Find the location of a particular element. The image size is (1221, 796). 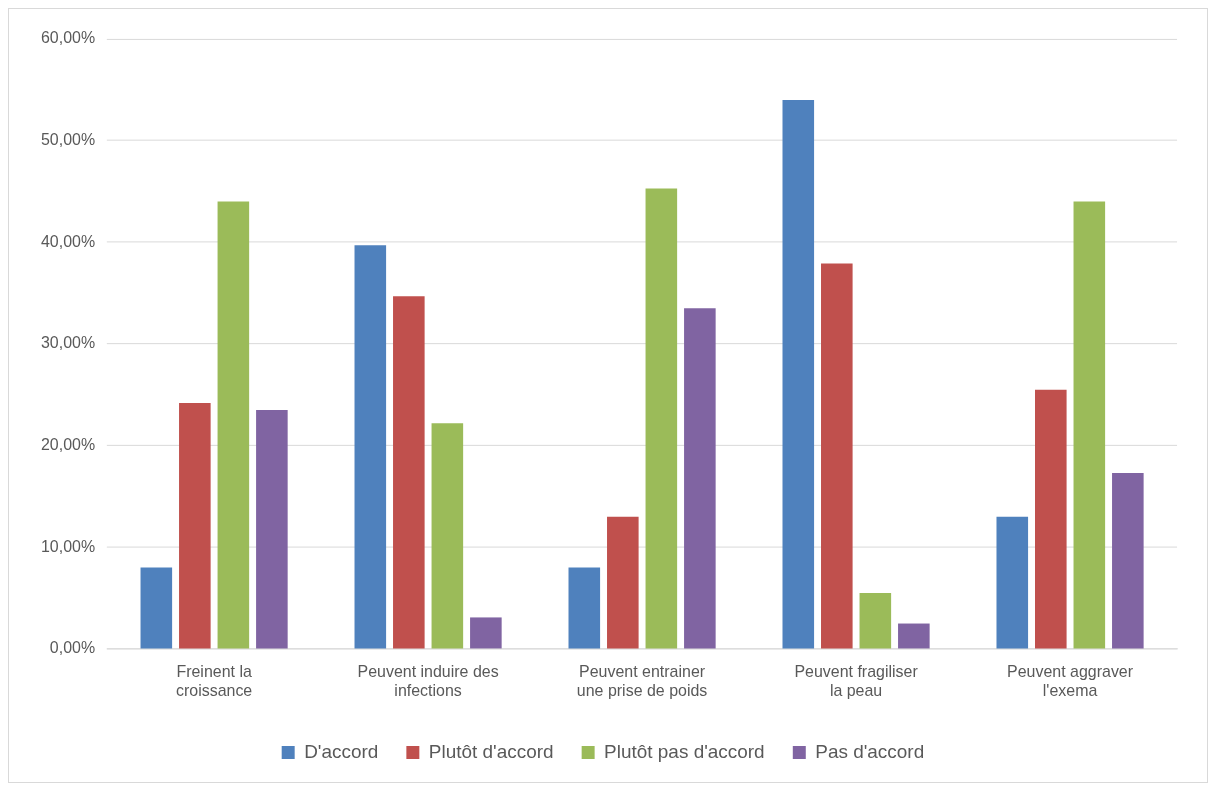

x-tick-label: Peuvent fragiliser la peau is located at coordinates (856, 681).